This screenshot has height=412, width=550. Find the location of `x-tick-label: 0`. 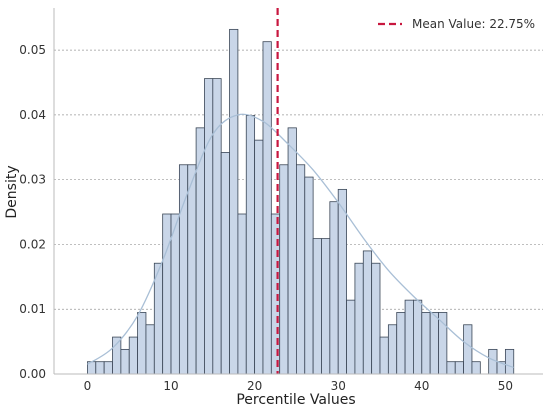

x-tick-label: 0 is located at coordinates (88, 386).